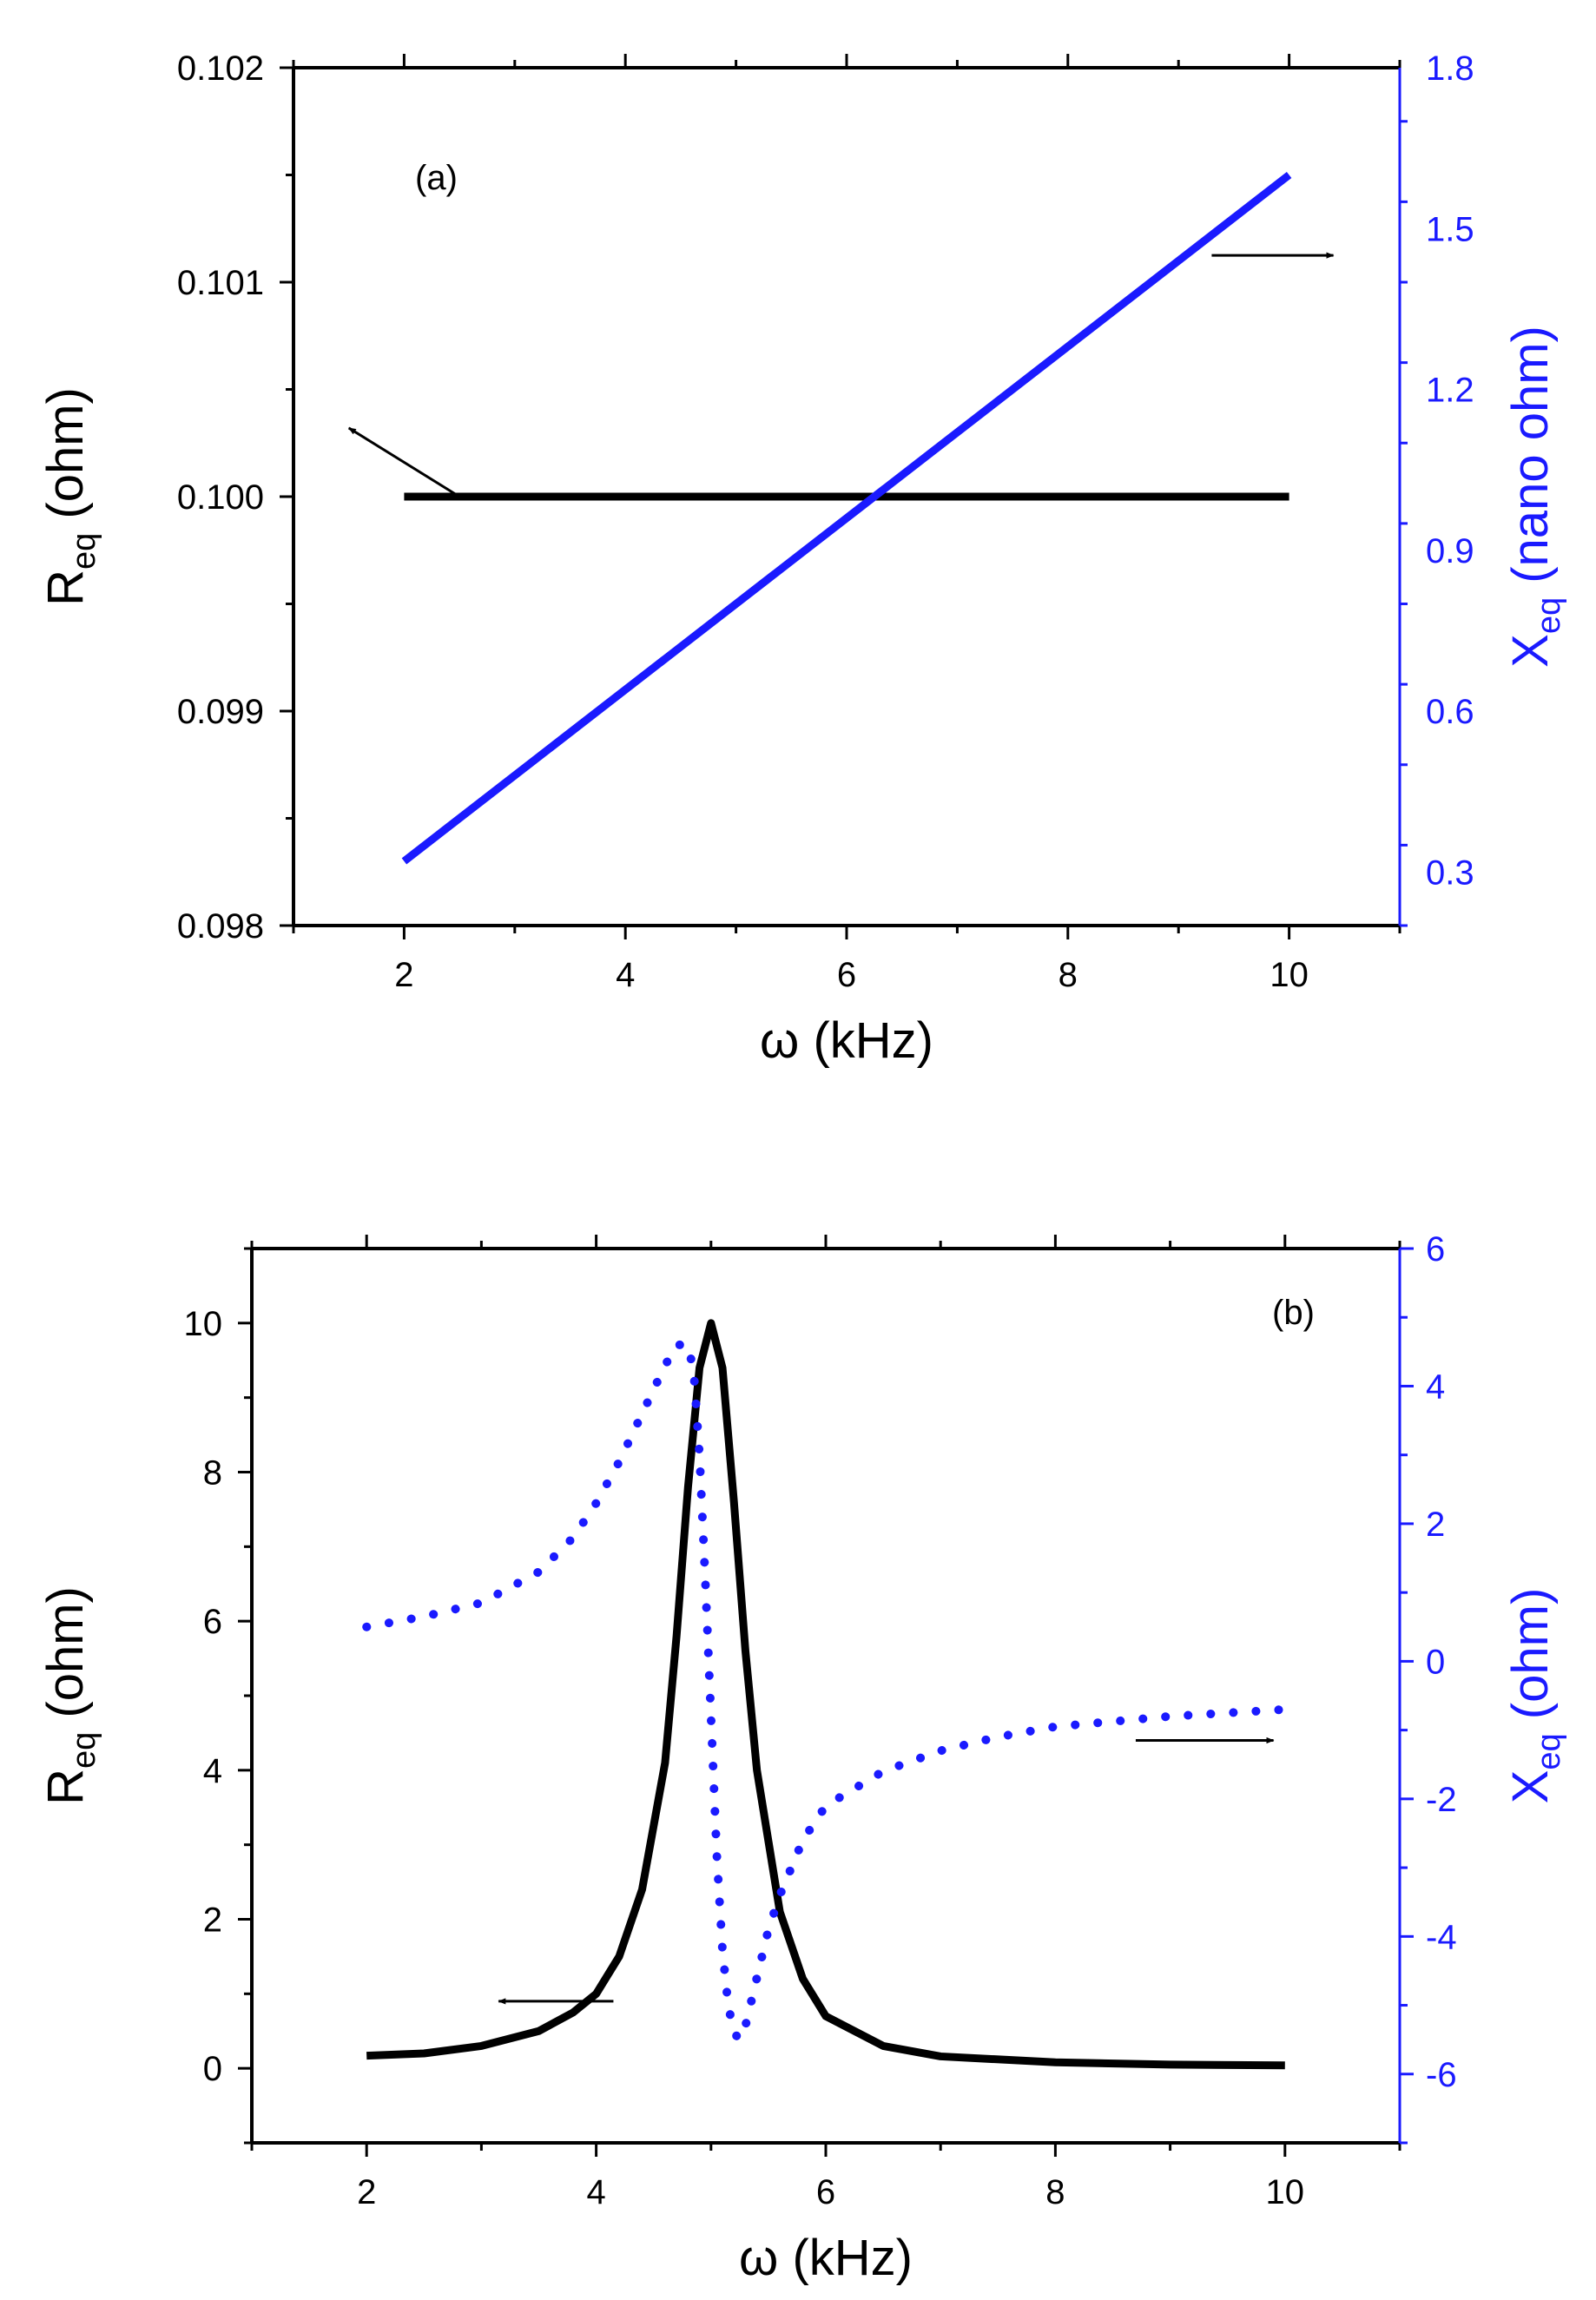  What do you see at coordinates (1530, 461) in the screenshot?
I see `right-y-title-unit: (nano ohm)` at bounding box center [1530, 461].